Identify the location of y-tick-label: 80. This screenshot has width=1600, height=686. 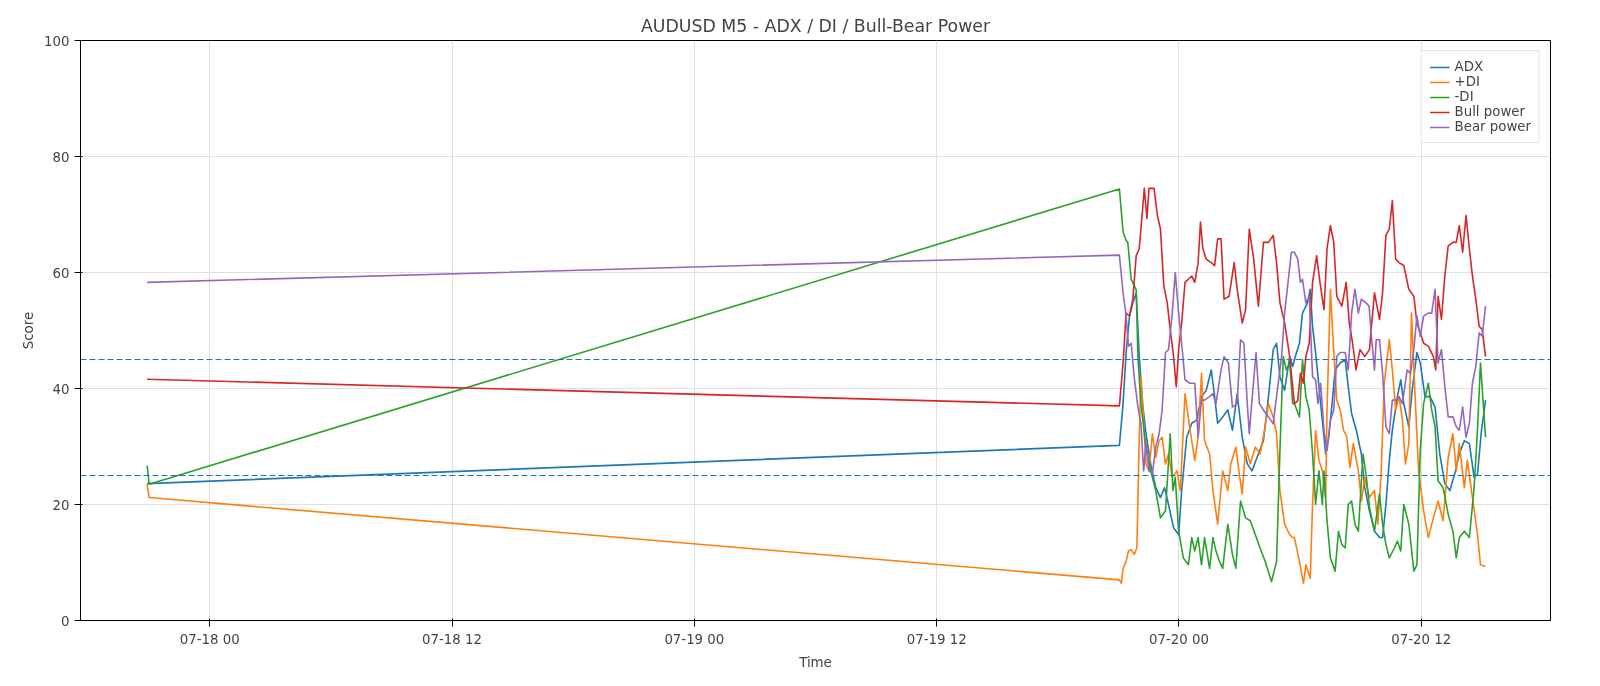
(61, 157).